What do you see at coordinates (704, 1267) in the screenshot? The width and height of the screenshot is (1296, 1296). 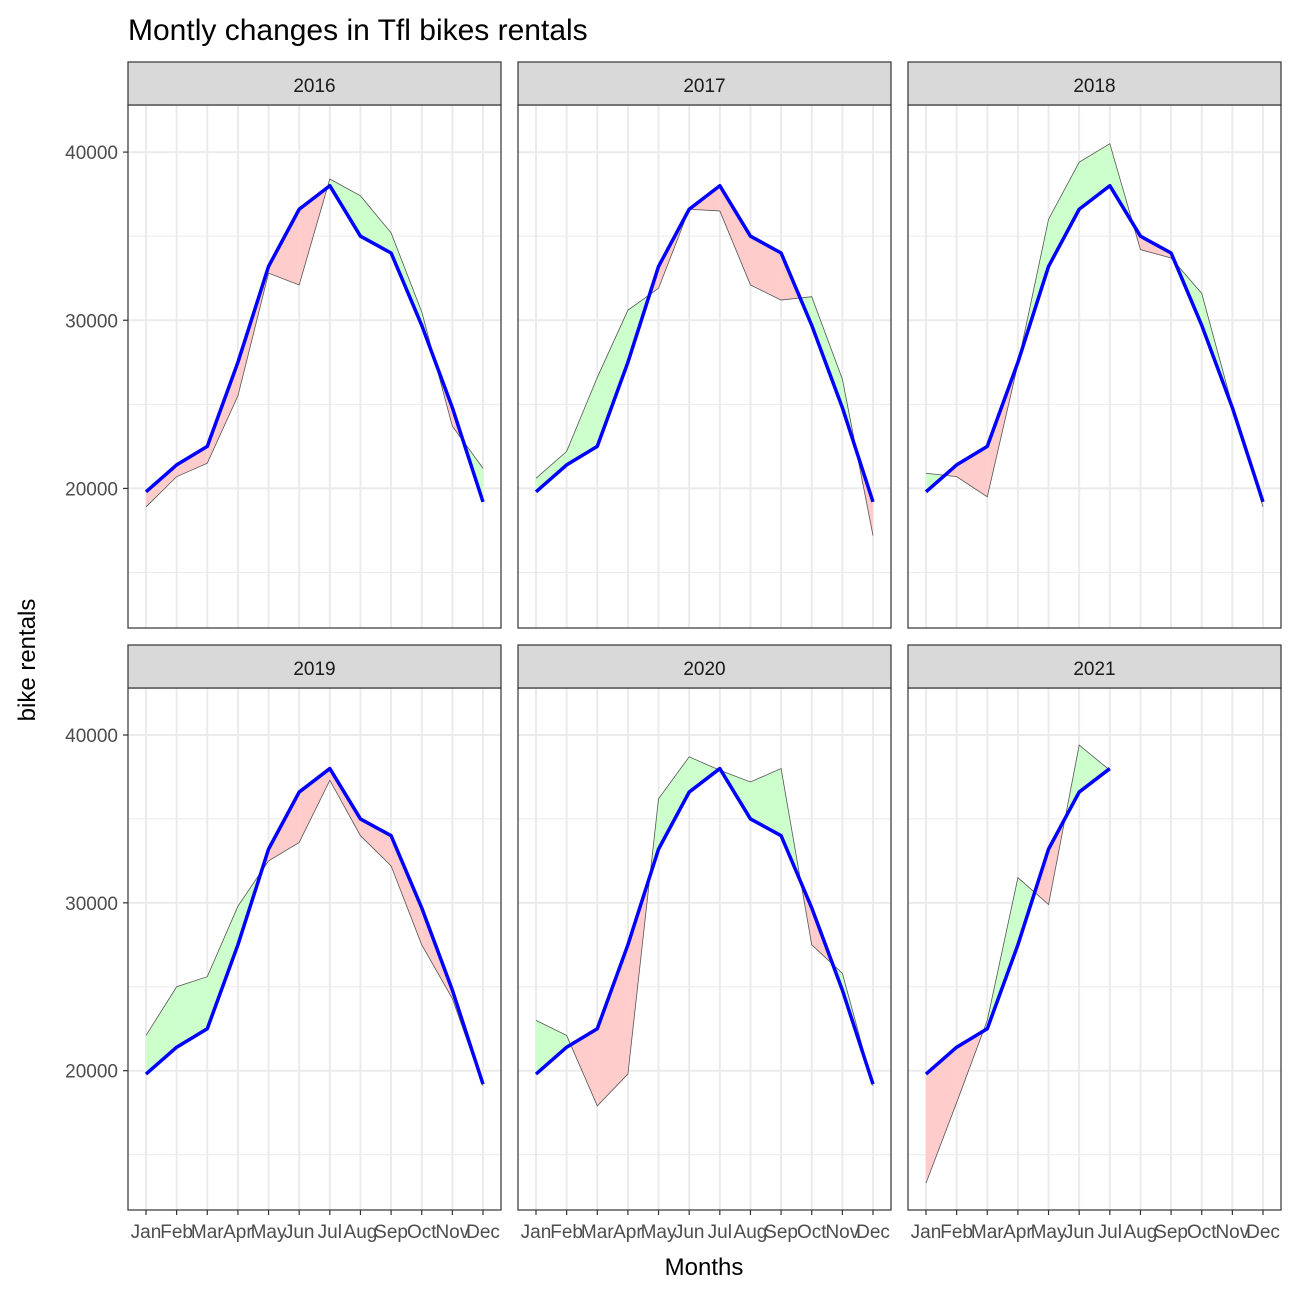 I see `x-axis-title: Months` at bounding box center [704, 1267].